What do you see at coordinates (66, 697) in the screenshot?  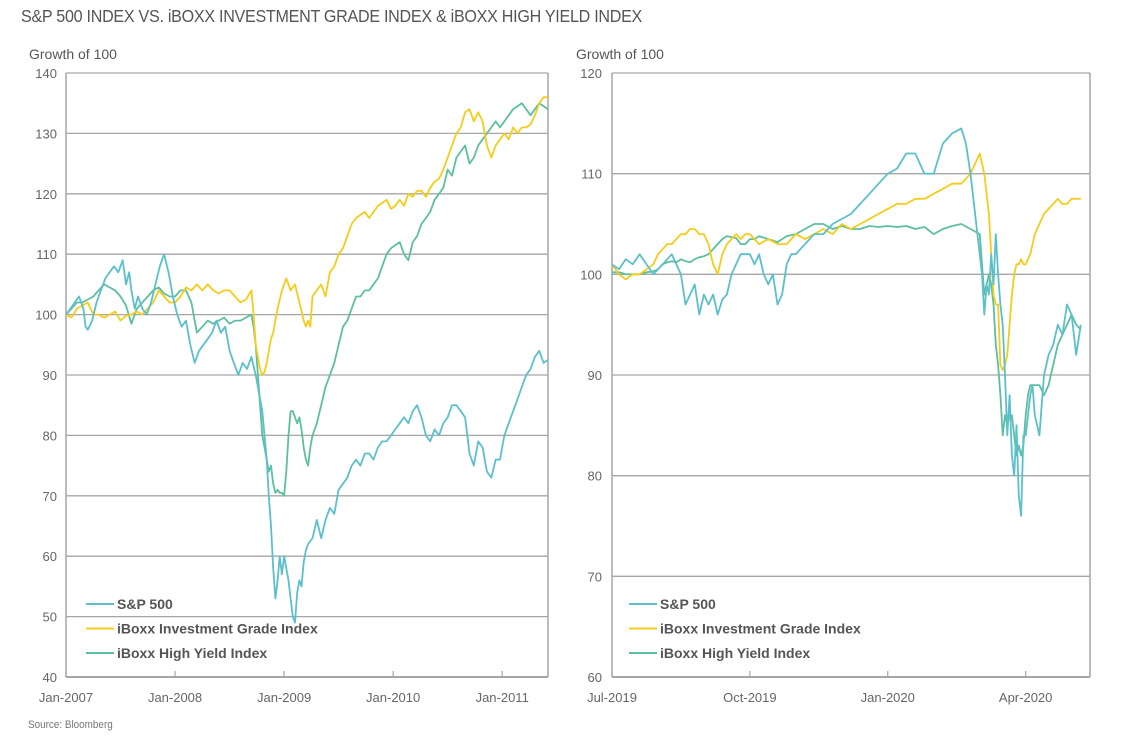 I see `x-tick-label: Jan-2007` at bounding box center [66, 697].